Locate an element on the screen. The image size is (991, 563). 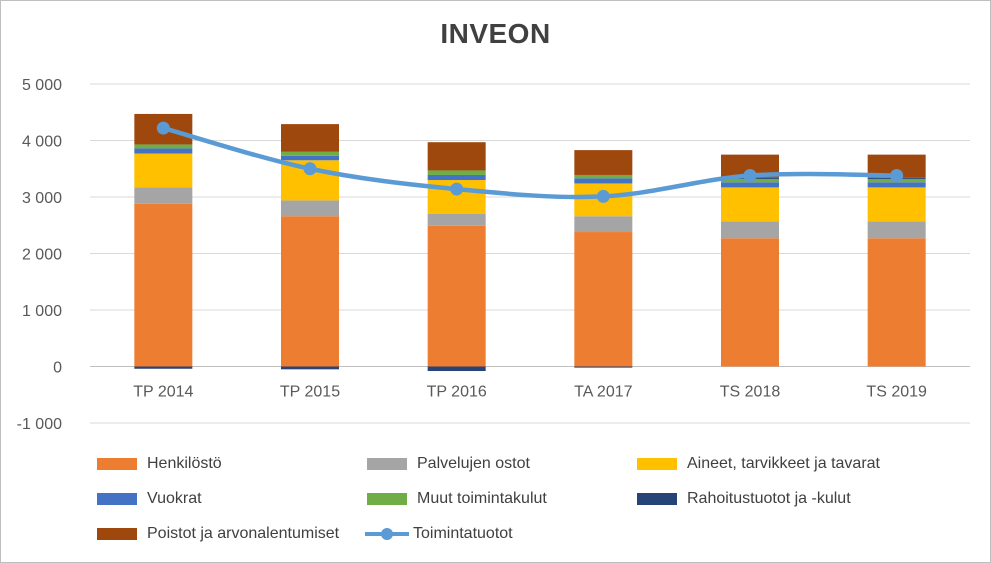
y-tick-label: 1 000 is located at coordinates (42, 311).